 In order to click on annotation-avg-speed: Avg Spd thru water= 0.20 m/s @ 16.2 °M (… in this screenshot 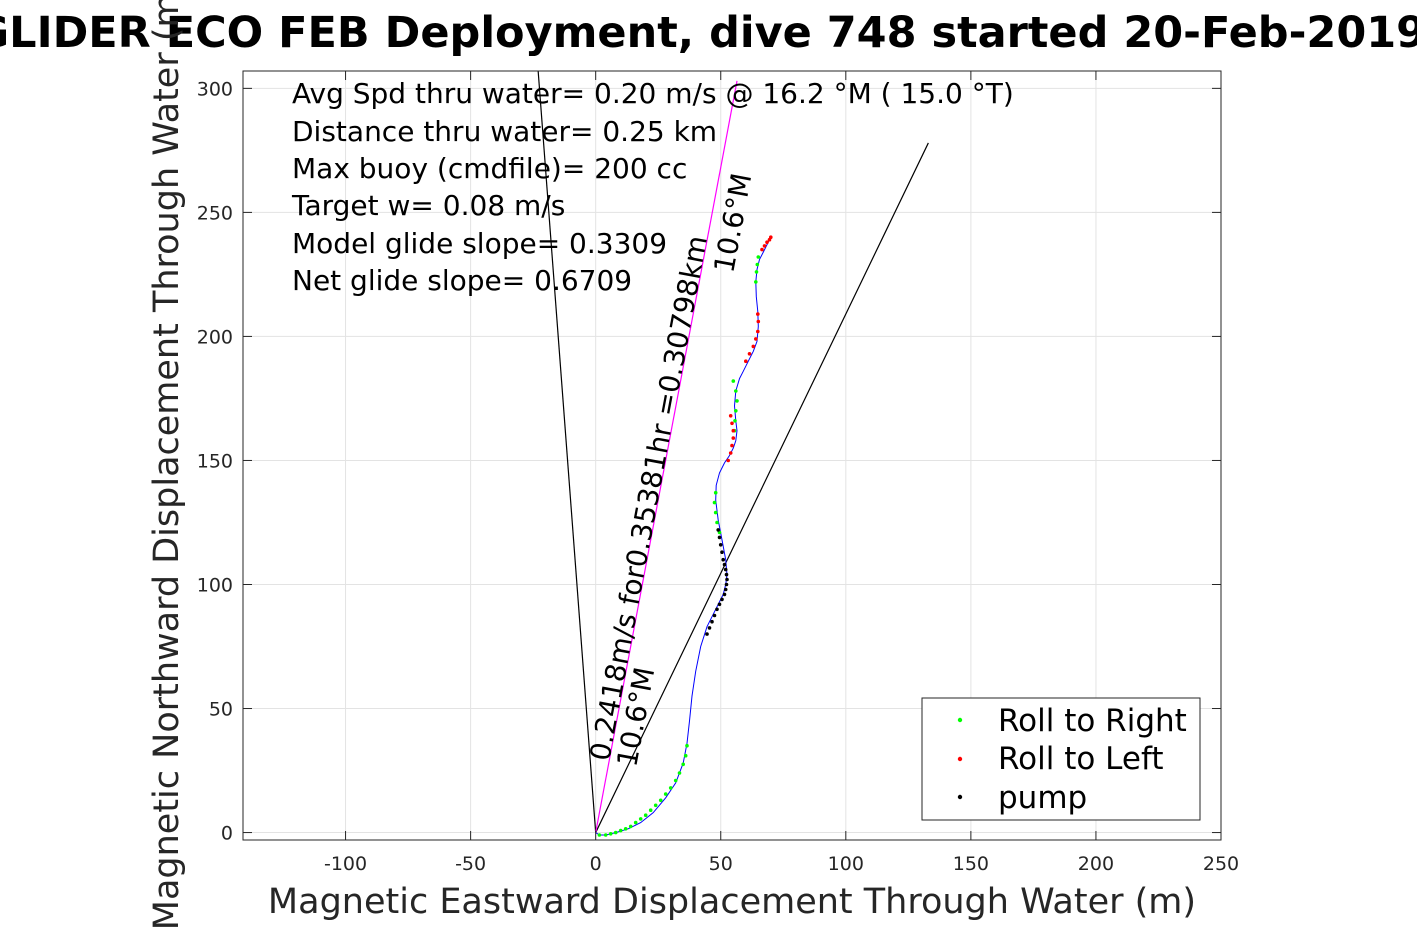, I will do `click(653, 93)`.